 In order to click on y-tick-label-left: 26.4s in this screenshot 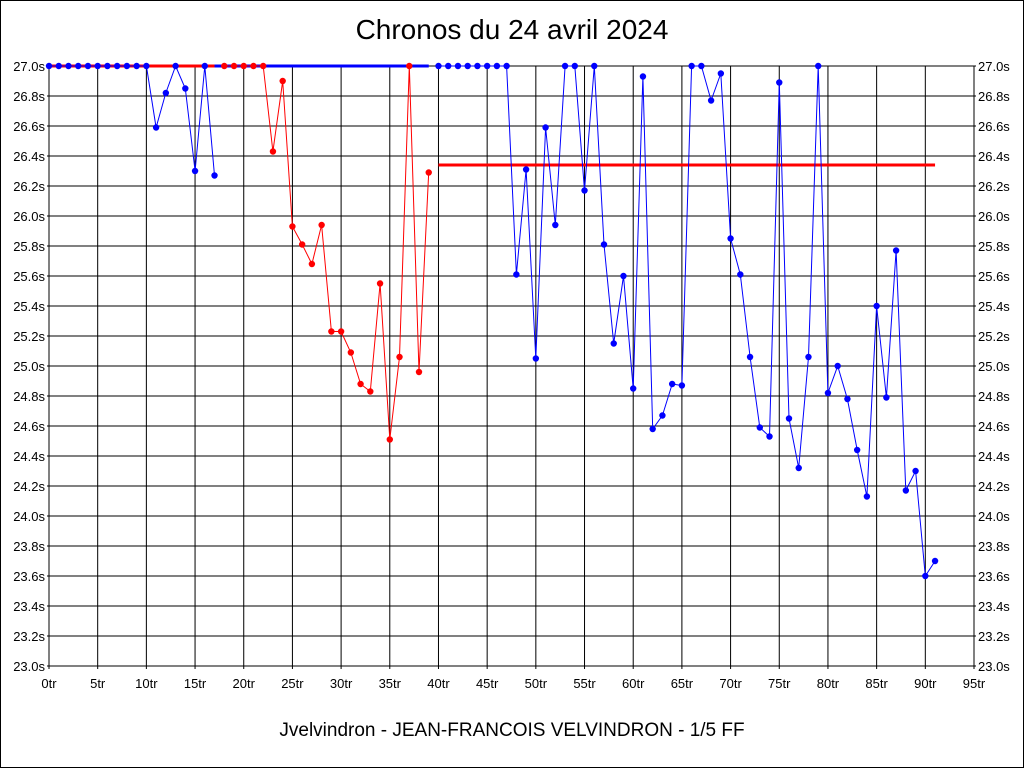, I will do `click(29, 156)`.